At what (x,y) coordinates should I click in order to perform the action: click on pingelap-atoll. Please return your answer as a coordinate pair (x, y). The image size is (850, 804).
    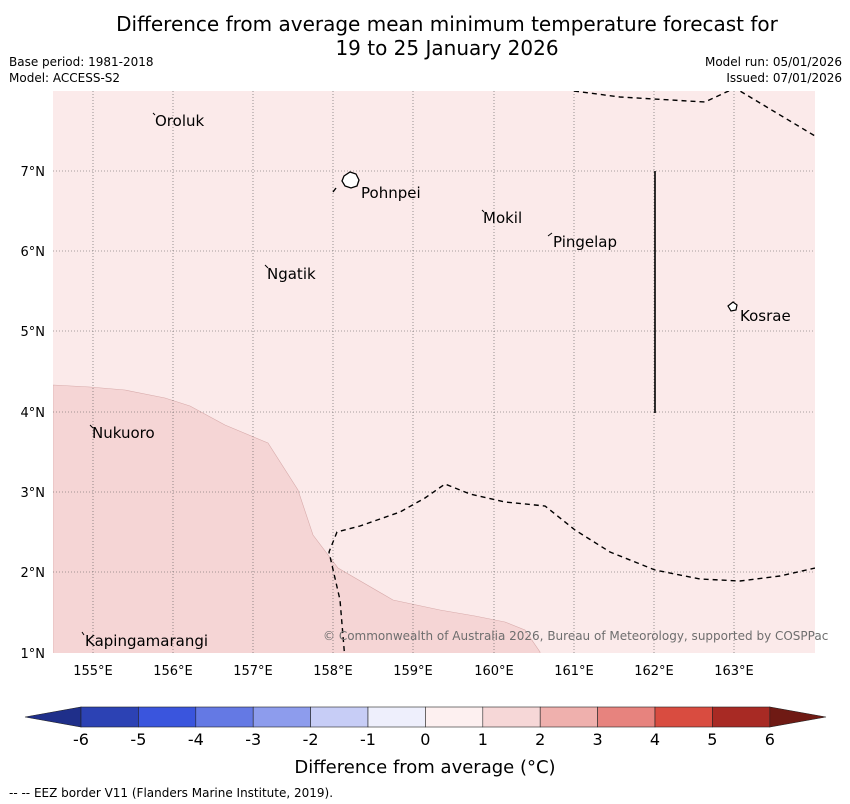
    Looking at the image, I should click on (550, 234).